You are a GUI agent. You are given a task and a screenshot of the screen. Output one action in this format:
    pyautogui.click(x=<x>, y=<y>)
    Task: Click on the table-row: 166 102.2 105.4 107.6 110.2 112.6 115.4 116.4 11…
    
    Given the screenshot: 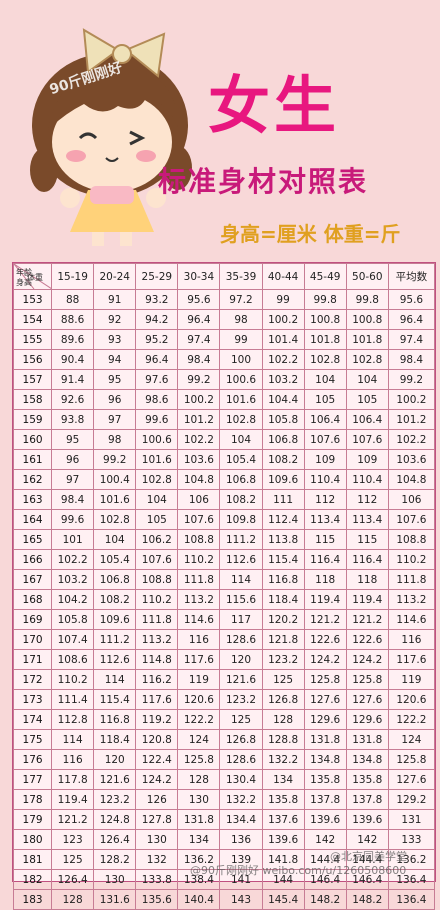 What is the action you would take?
    pyautogui.click(x=224, y=559)
    